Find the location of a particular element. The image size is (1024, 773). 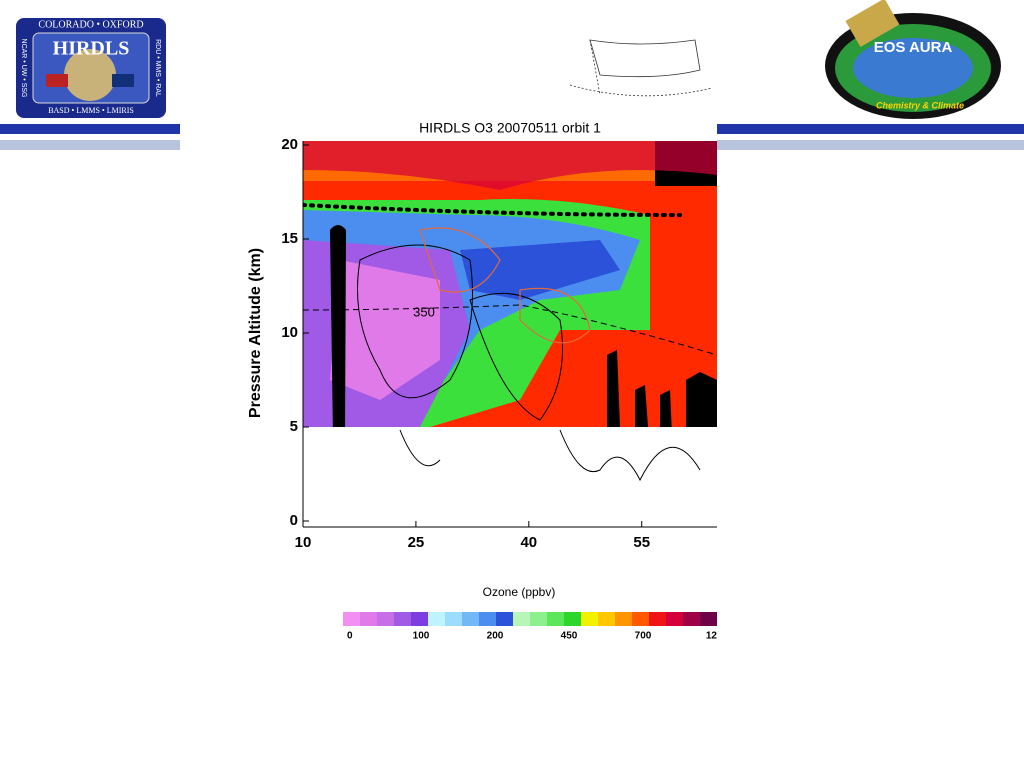

x-tick-label: 40 is located at coordinates (528, 542).